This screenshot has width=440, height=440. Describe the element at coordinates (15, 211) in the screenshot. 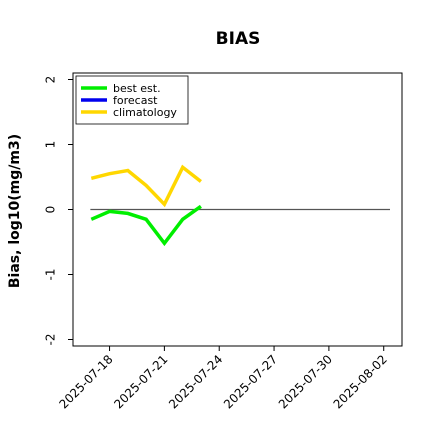

I see `y-axis-label: Bias, log10(mg/m3)` at that location.